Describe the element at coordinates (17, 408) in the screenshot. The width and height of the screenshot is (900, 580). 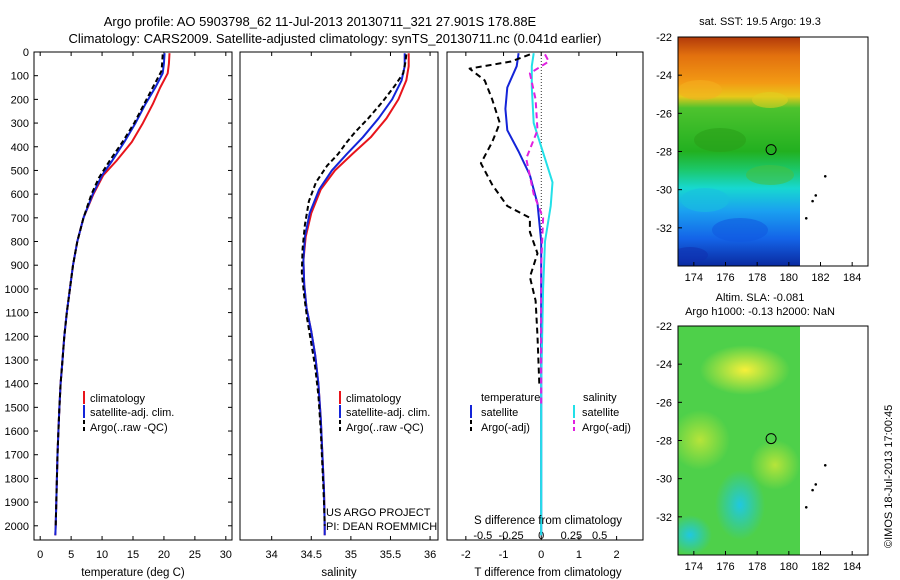
I see `depth-tick-1500: 1500` at that location.